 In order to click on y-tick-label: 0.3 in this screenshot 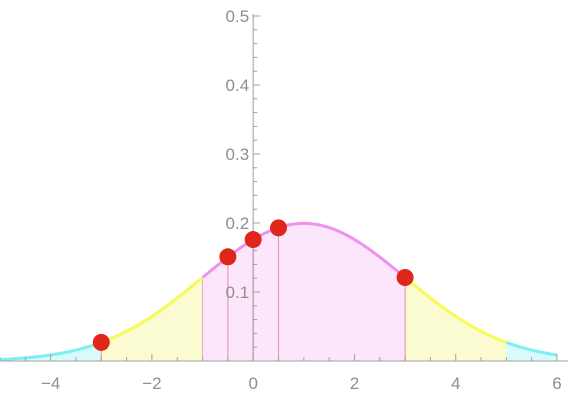, I will do `click(238, 154)`.